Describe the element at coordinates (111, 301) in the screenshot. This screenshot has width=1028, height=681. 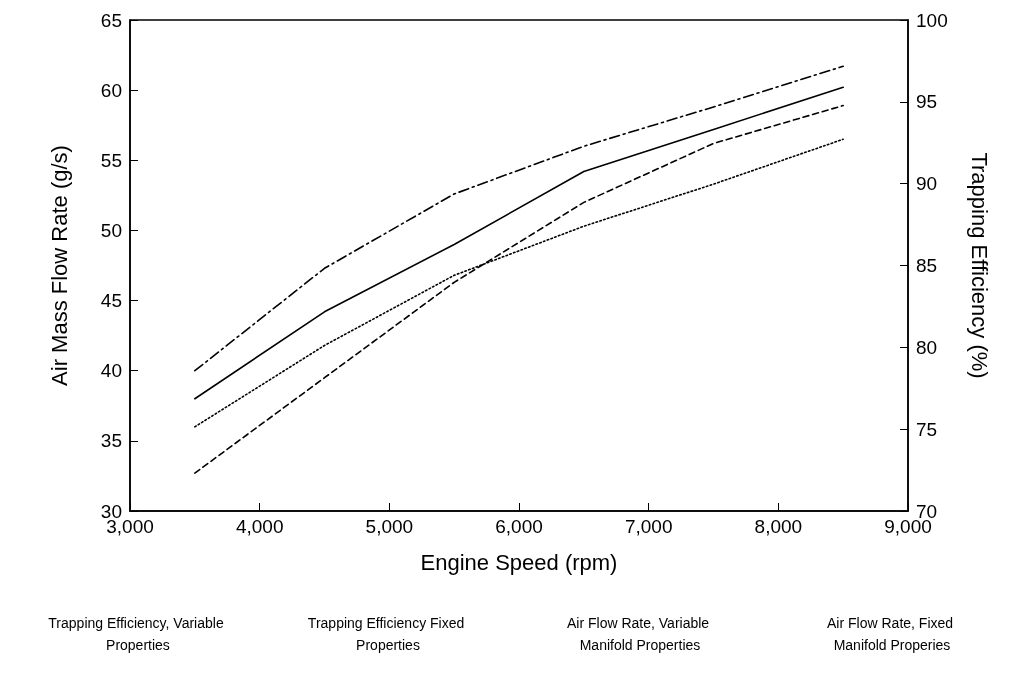
I see `y-tick-label: 45` at that location.